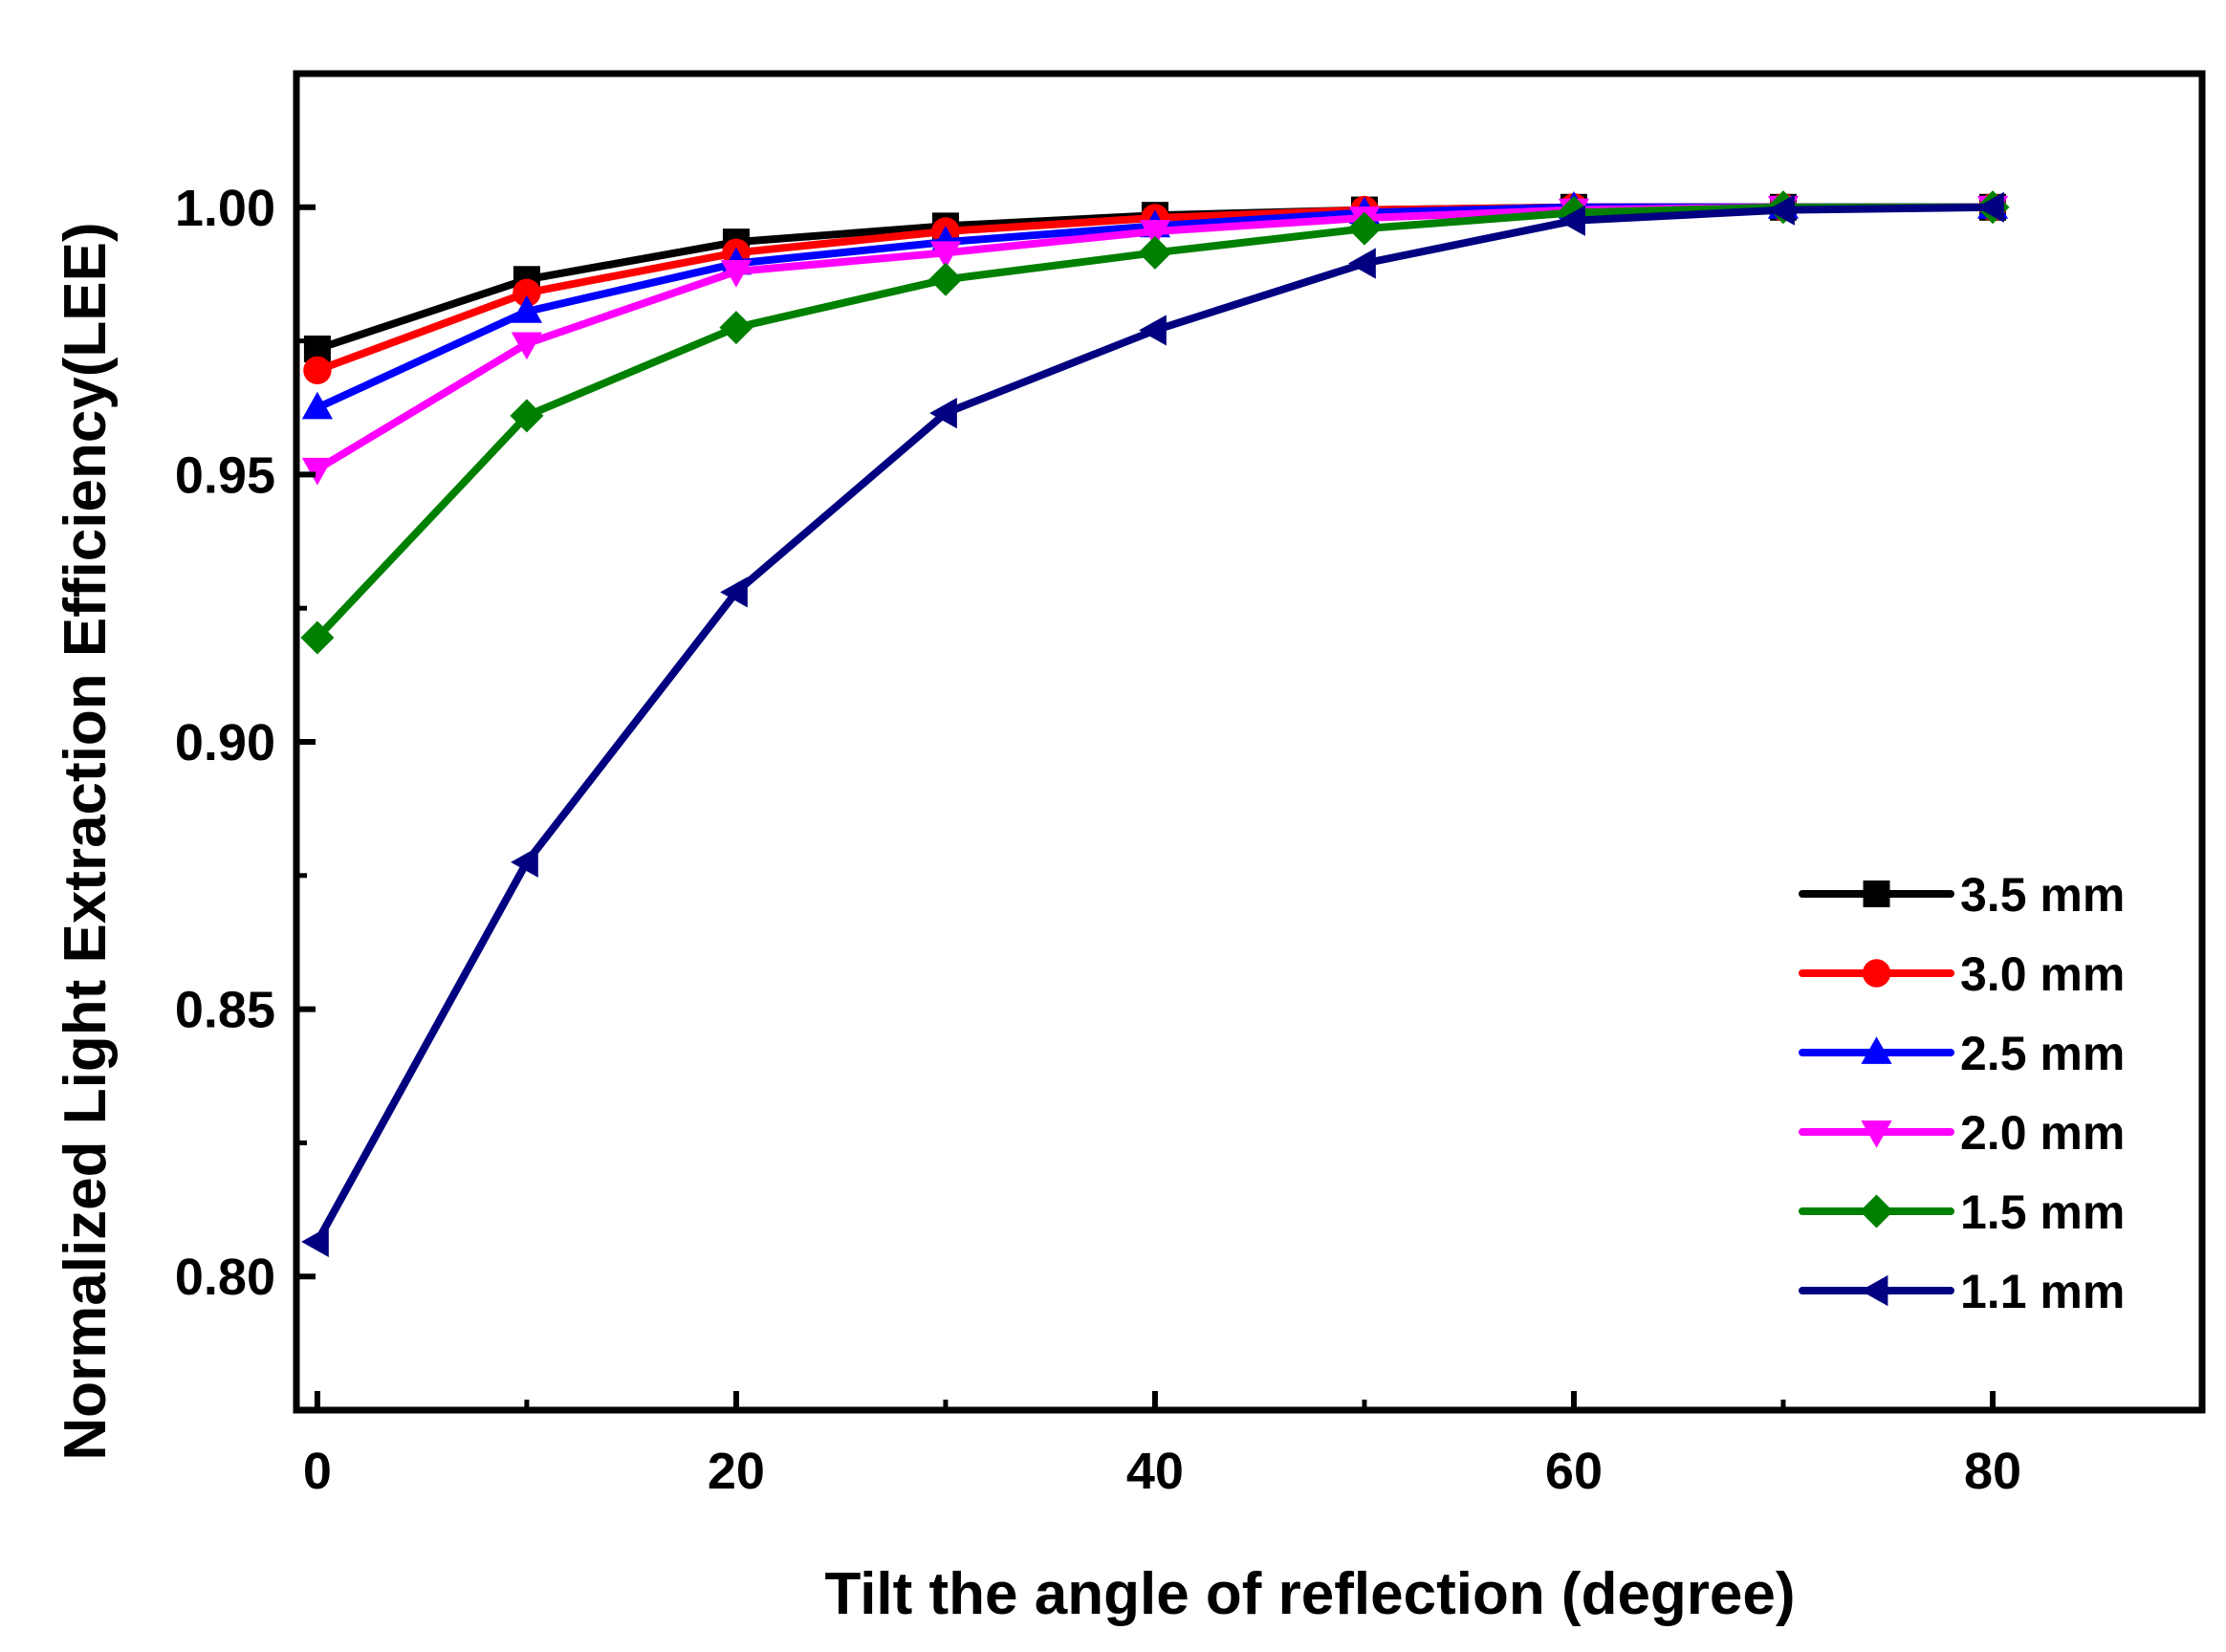  What do you see at coordinates (1155, 1471) in the screenshot?
I see `x-tick-label-2: 40` at bounding box center [1155, 1471].